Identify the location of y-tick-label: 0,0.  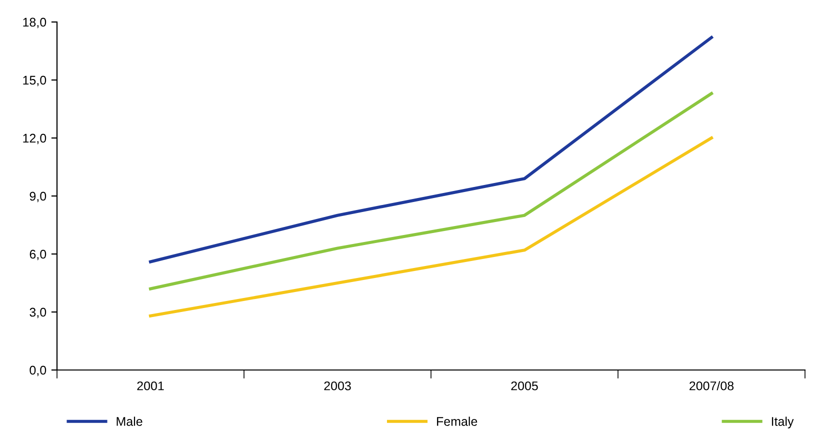
(38, 371).